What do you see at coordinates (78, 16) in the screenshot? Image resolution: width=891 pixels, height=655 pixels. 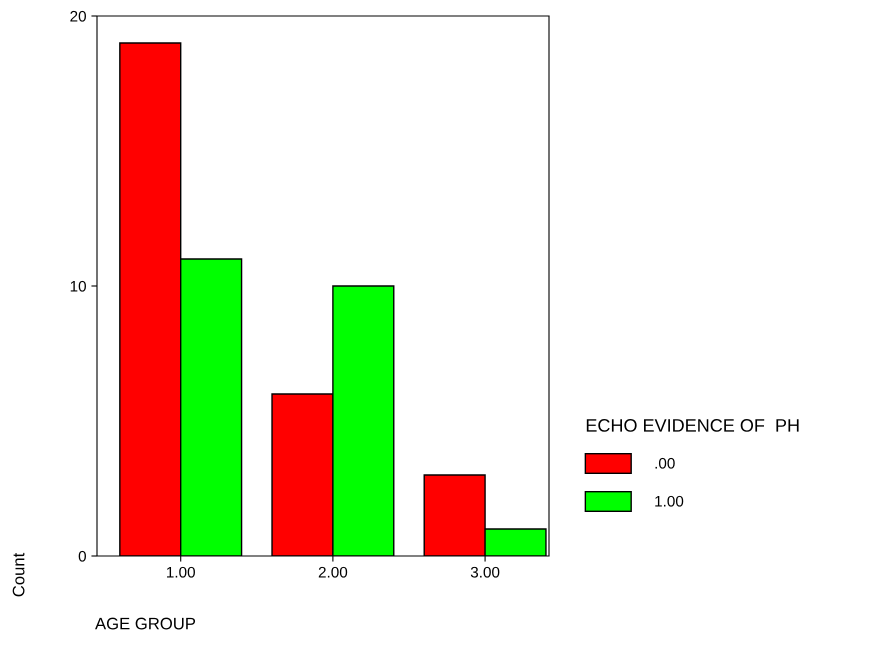 I see `y-tick-label: 20` at bounding box center [78, 16].